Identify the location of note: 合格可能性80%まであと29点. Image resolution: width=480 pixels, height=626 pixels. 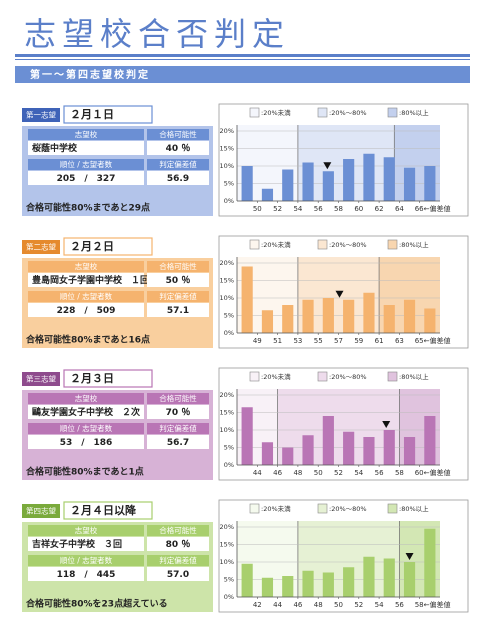
(88, 208).